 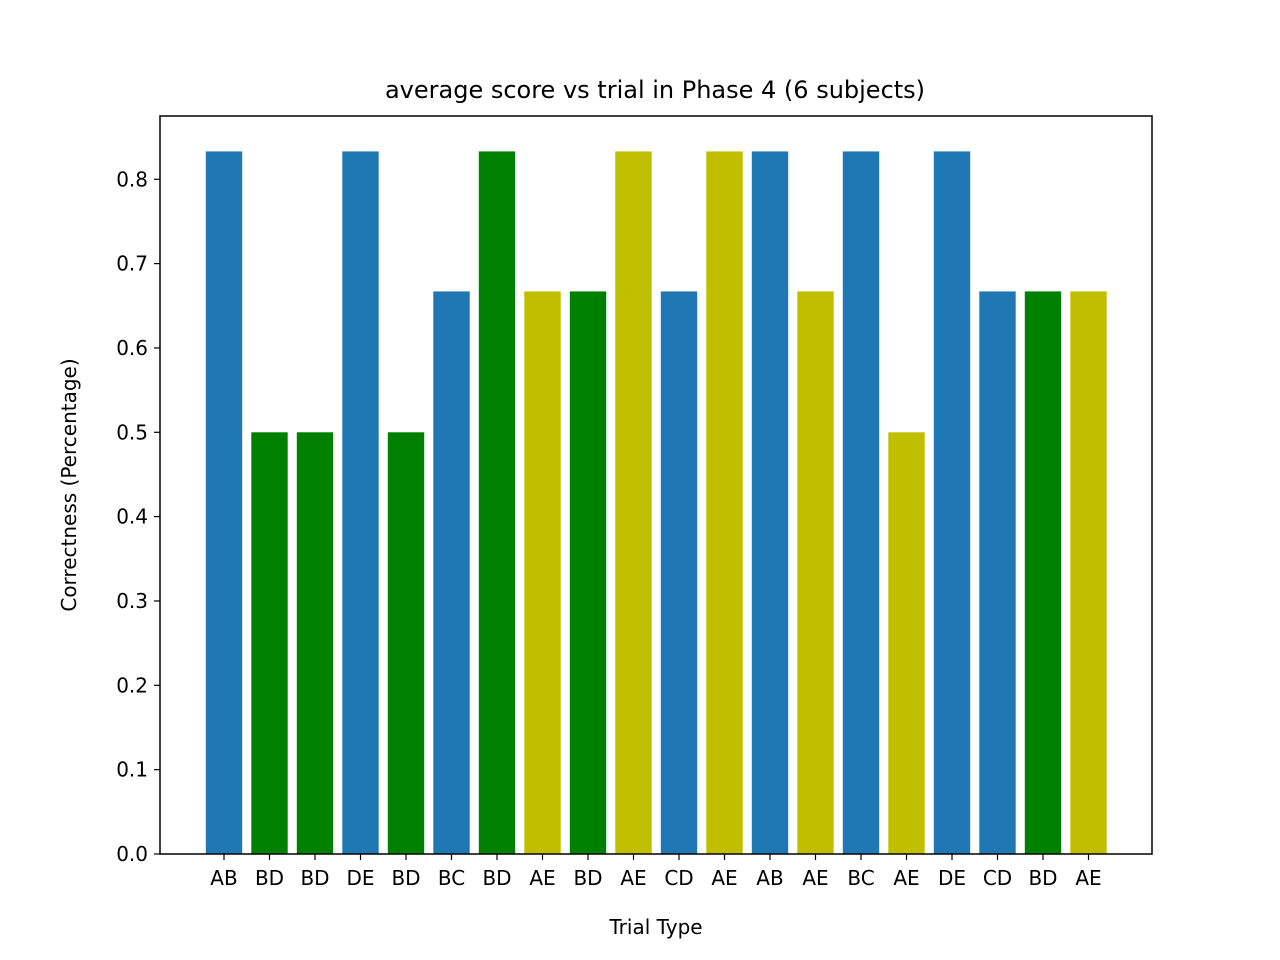 What do you see at coordinates (132, 685) in the screenshot?
I see `y-tick-label: 0.2` at bounding box center [132, 685].